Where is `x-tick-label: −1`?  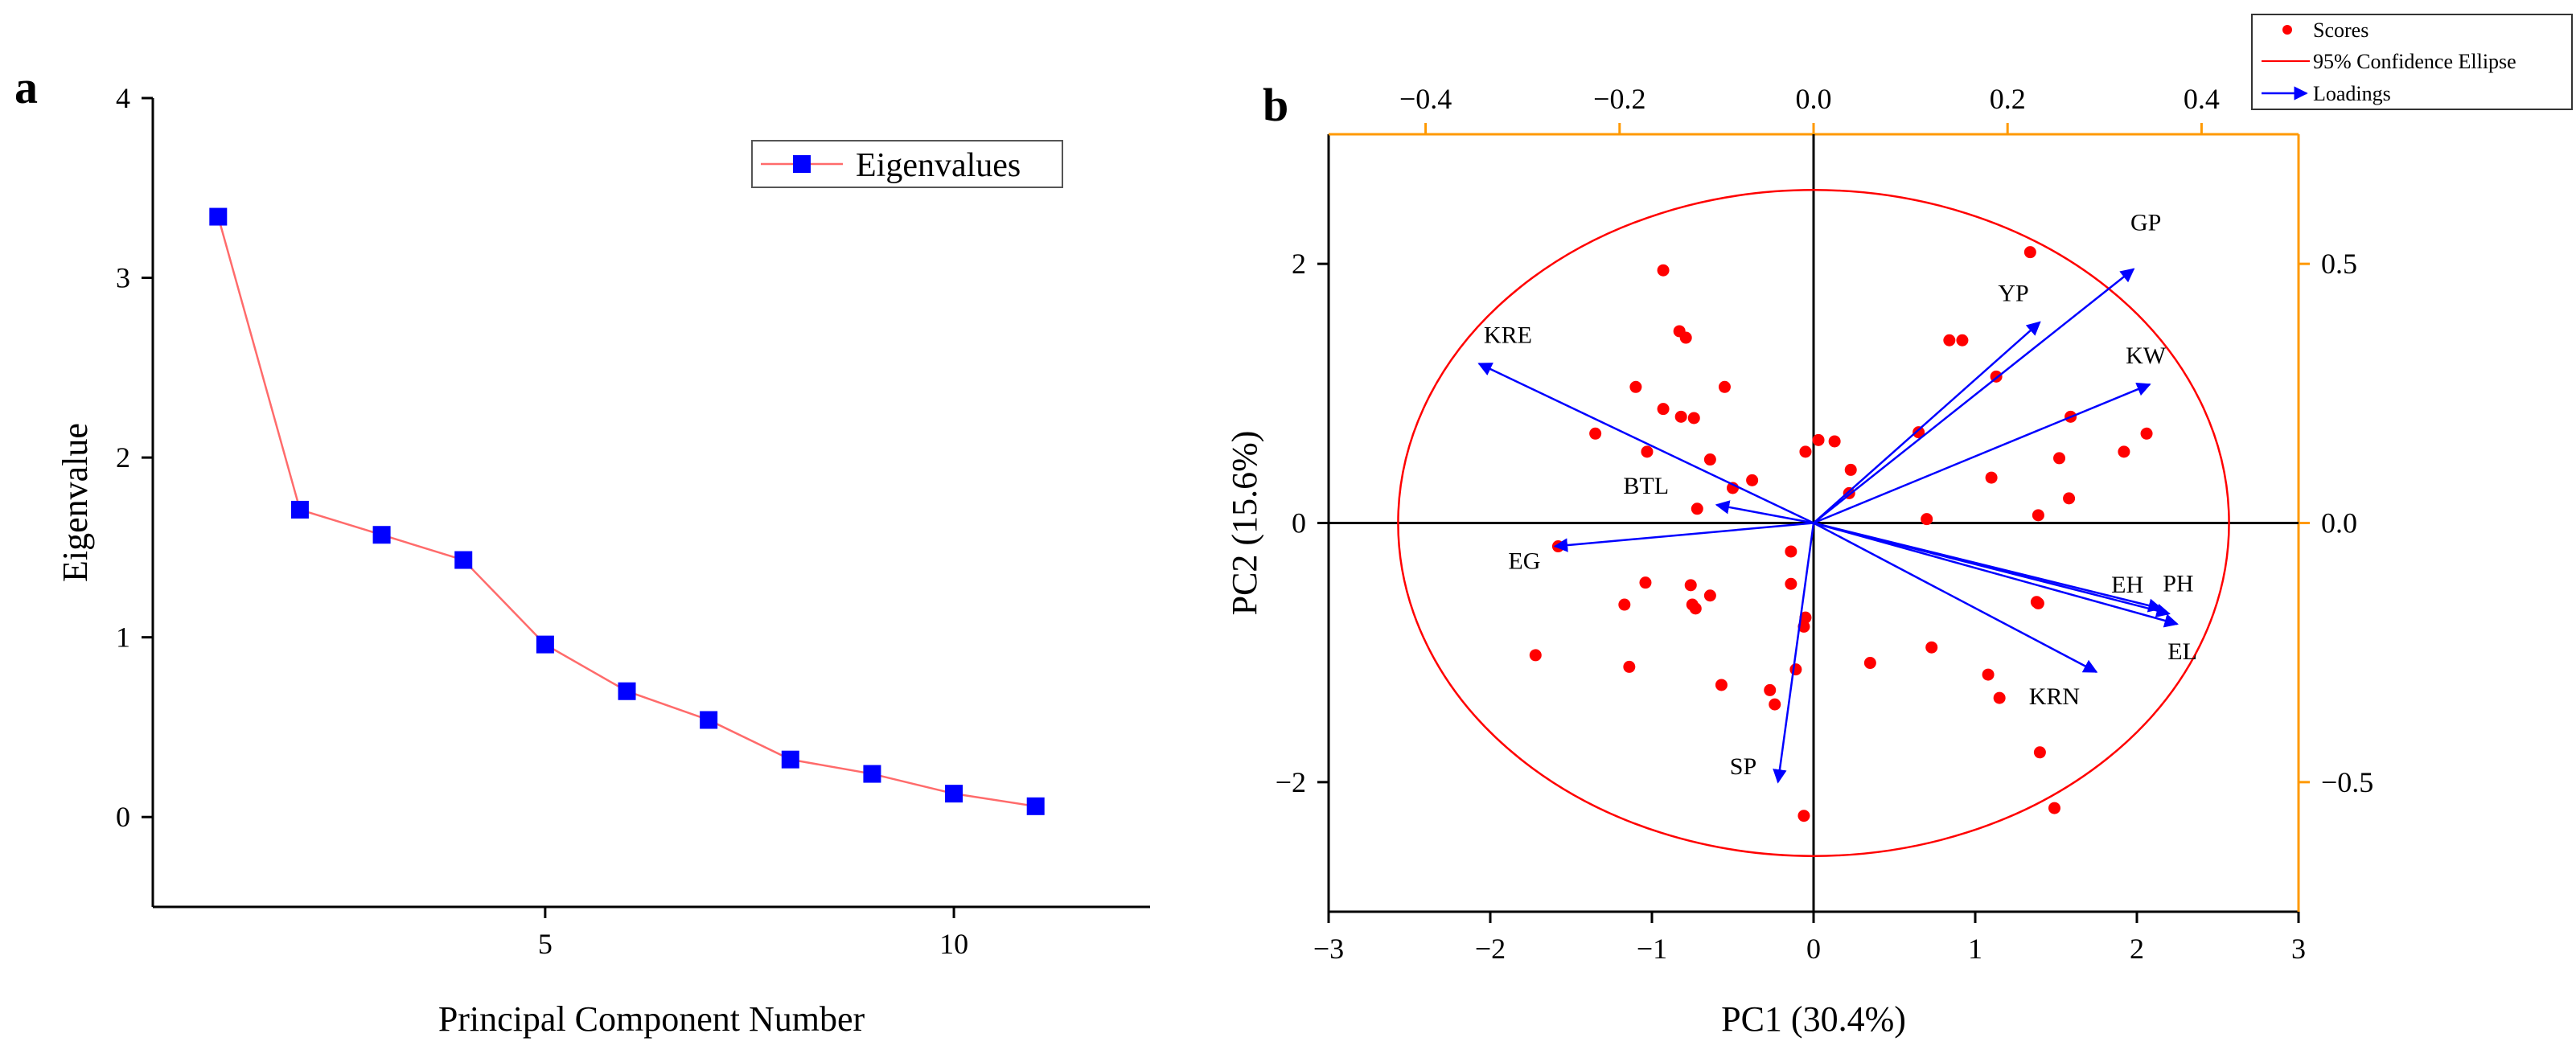 x-tick-label: −1 is located at coordinates (1652, 949).